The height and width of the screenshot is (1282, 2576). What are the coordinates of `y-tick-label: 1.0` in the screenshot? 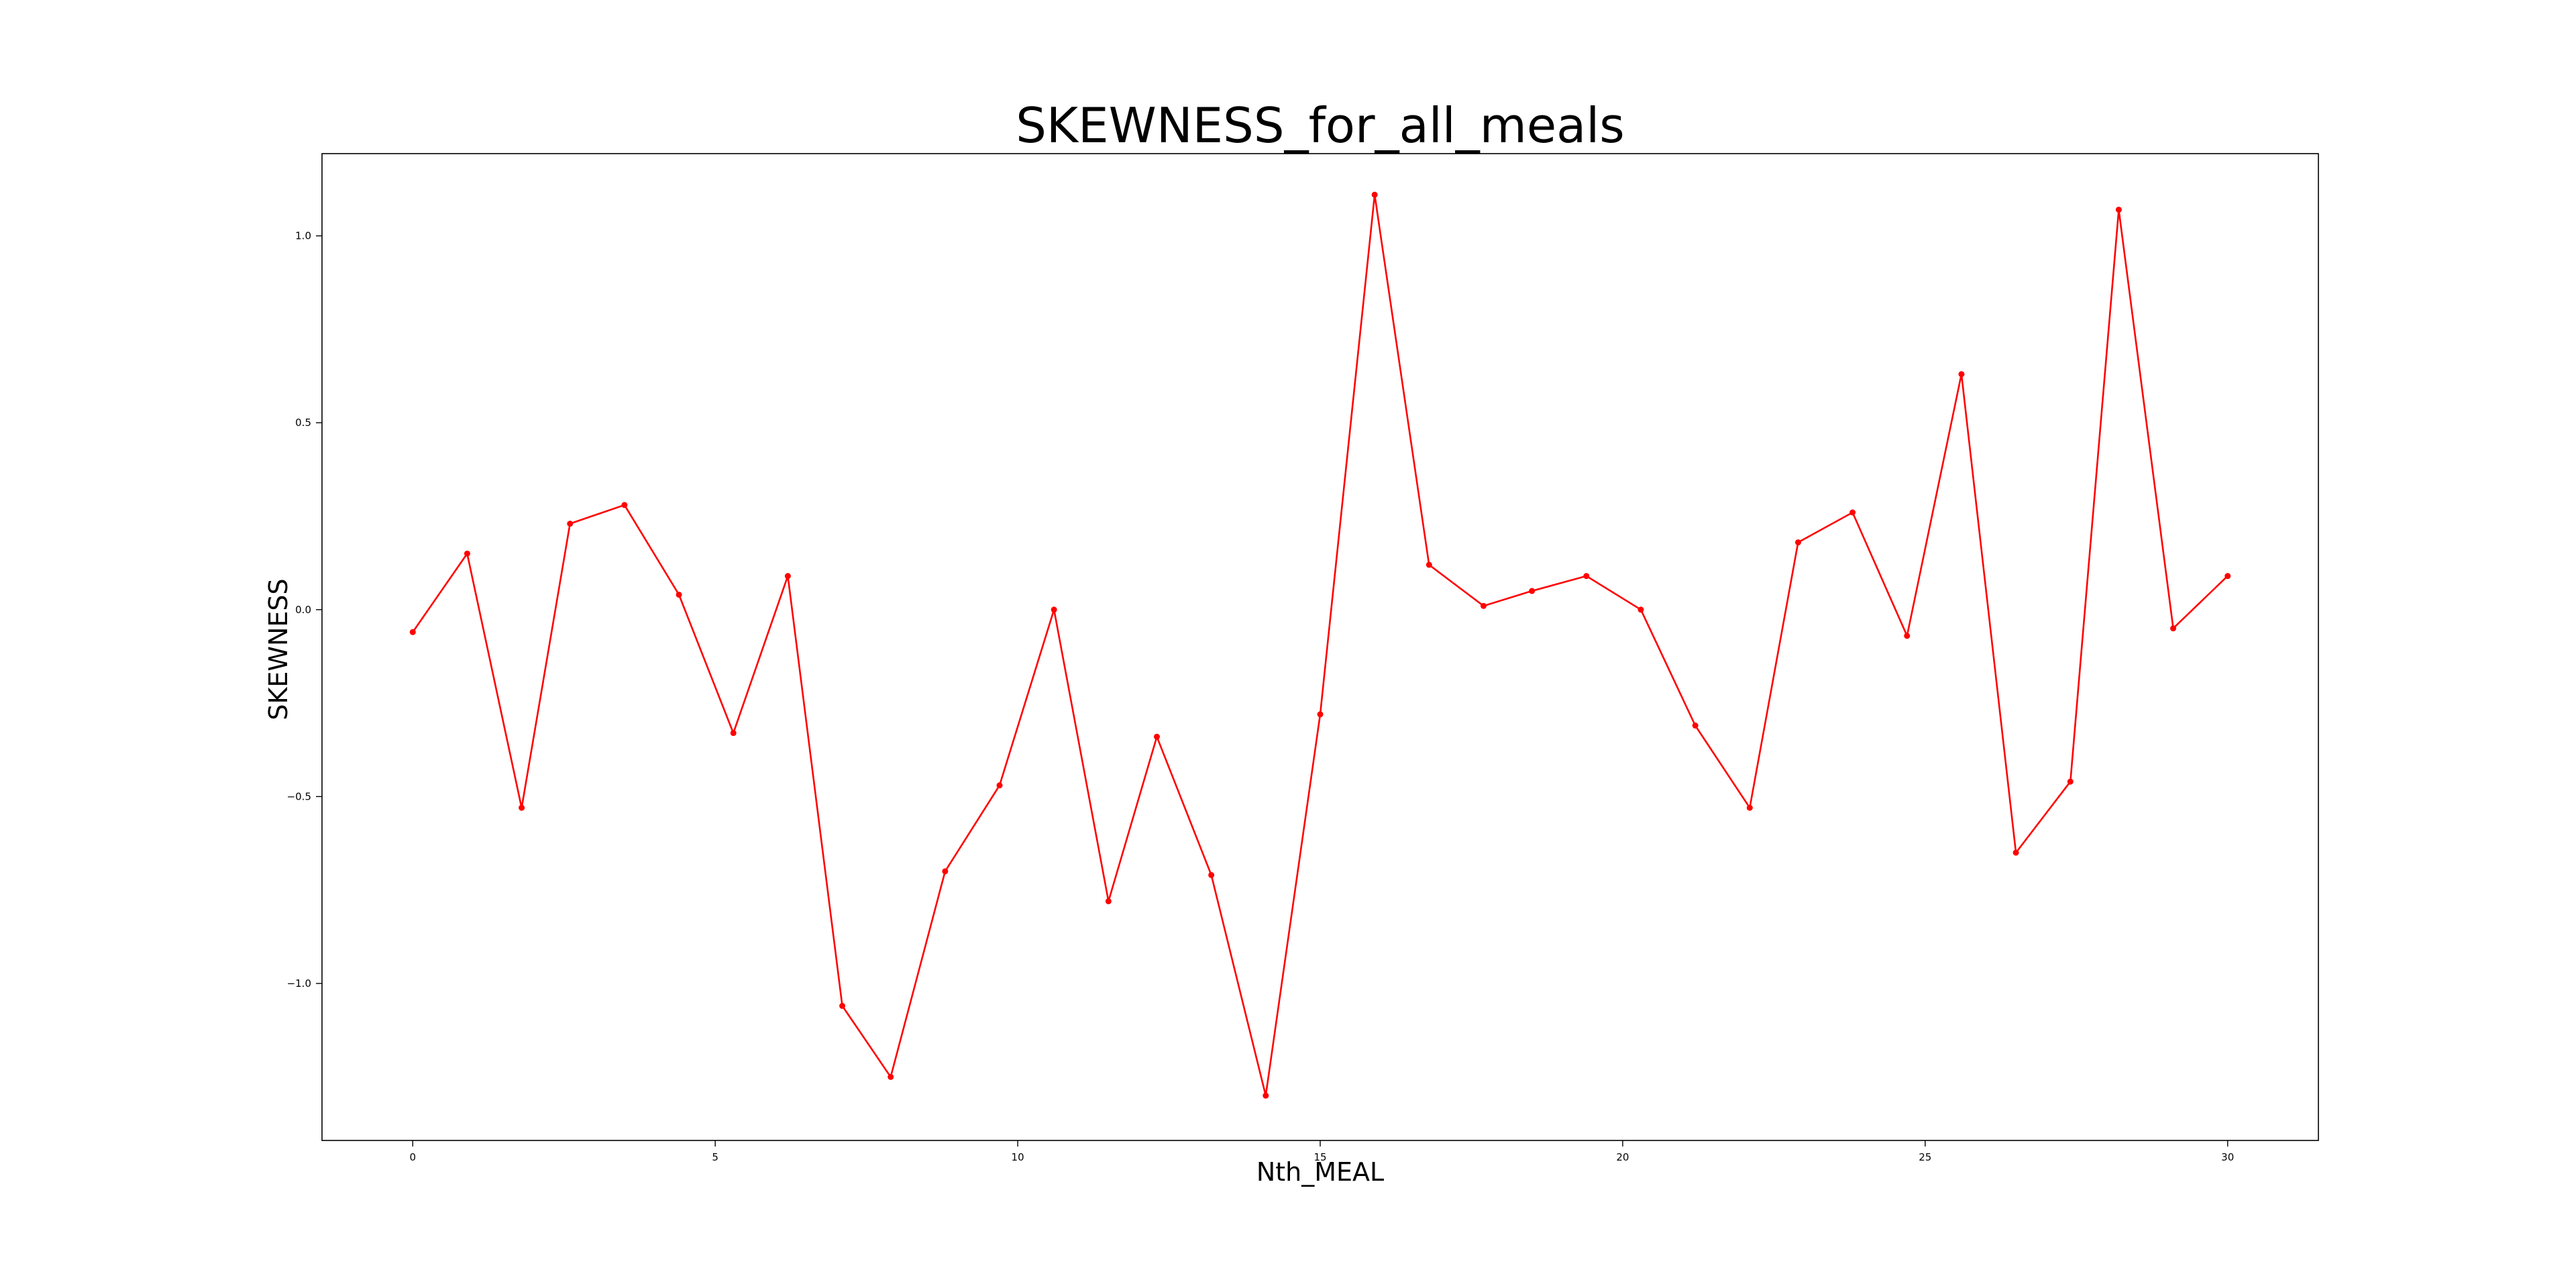 It's located at (303, 236).